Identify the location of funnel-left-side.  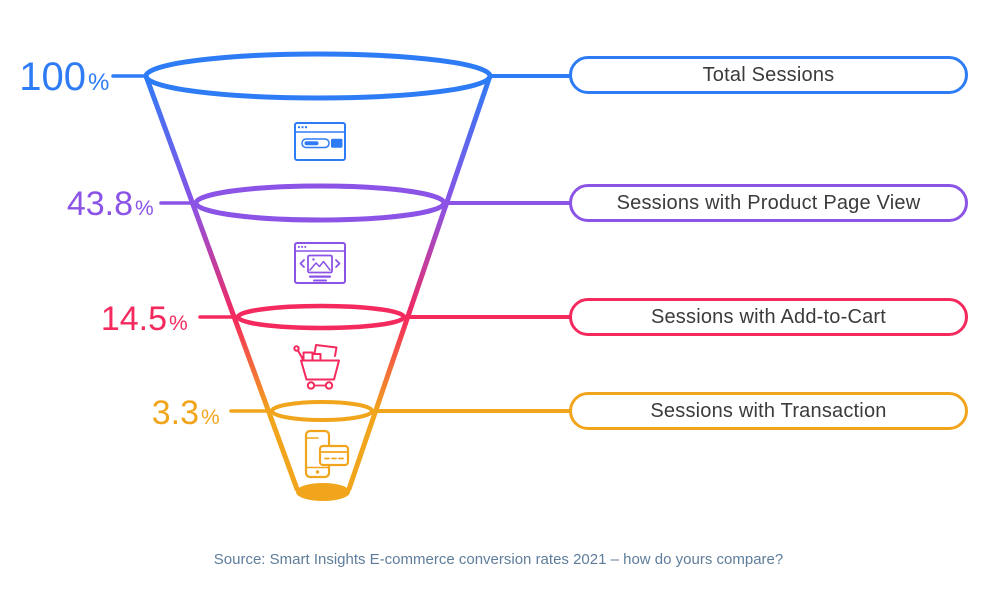
(221, 282).